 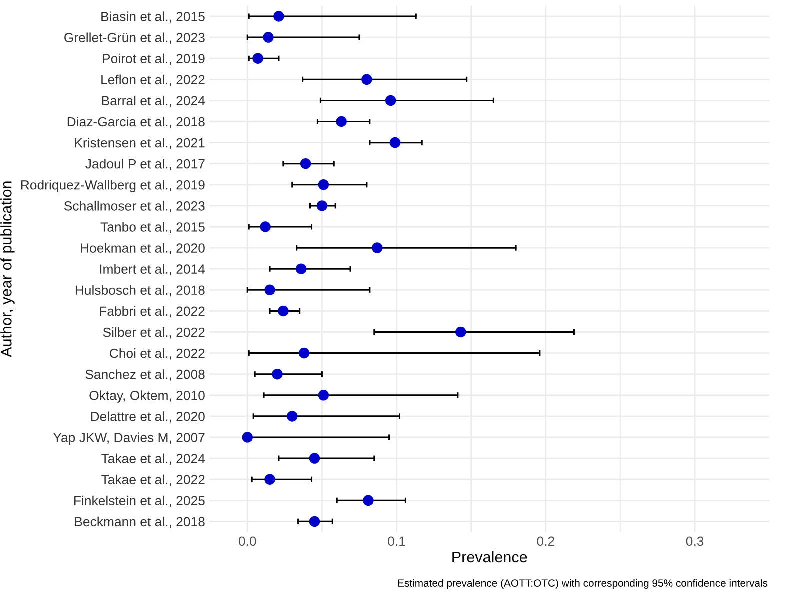 I want to click on y-tick-label: Beckmann et al., 2018, so click(x=140, y=522).